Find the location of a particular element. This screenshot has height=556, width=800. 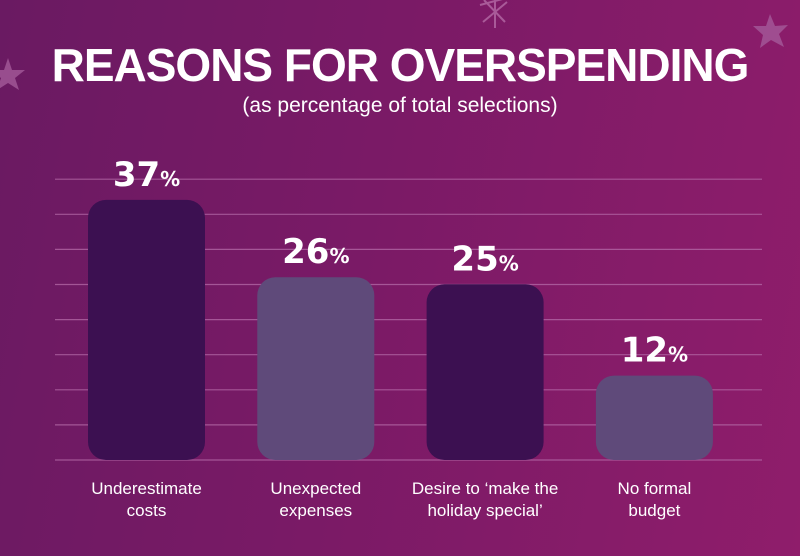

data-label-value: 25 is located at coordinates (474, 259).